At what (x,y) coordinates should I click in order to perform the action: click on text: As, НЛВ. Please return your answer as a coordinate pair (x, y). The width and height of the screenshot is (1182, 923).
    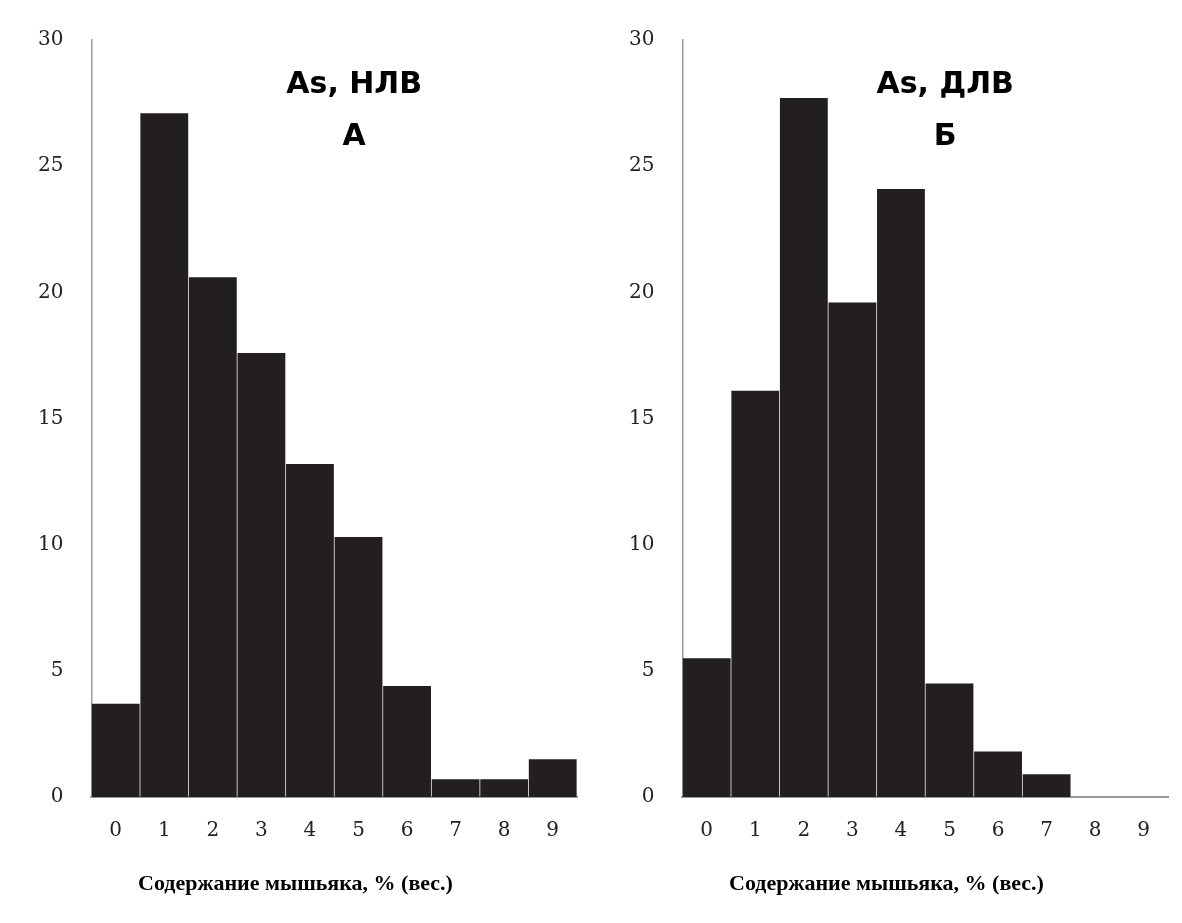
    Looking at the image, I should click on (354, 82).